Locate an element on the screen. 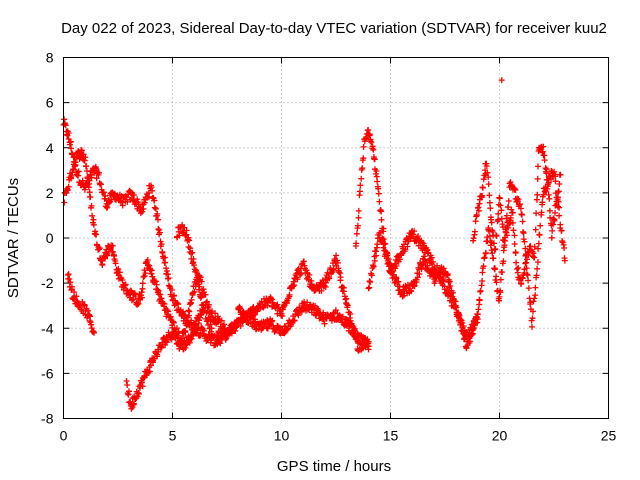  y-tick-label: -4 is located at coordinates (47, 328).